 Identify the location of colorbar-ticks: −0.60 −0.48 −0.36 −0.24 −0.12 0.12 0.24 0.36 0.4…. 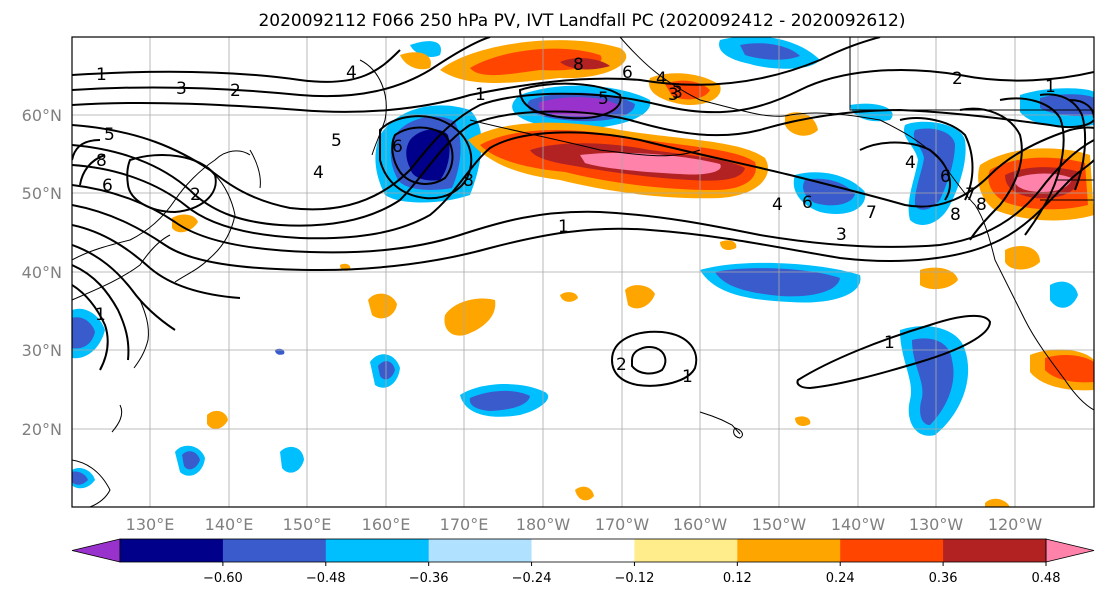
(632, 574).